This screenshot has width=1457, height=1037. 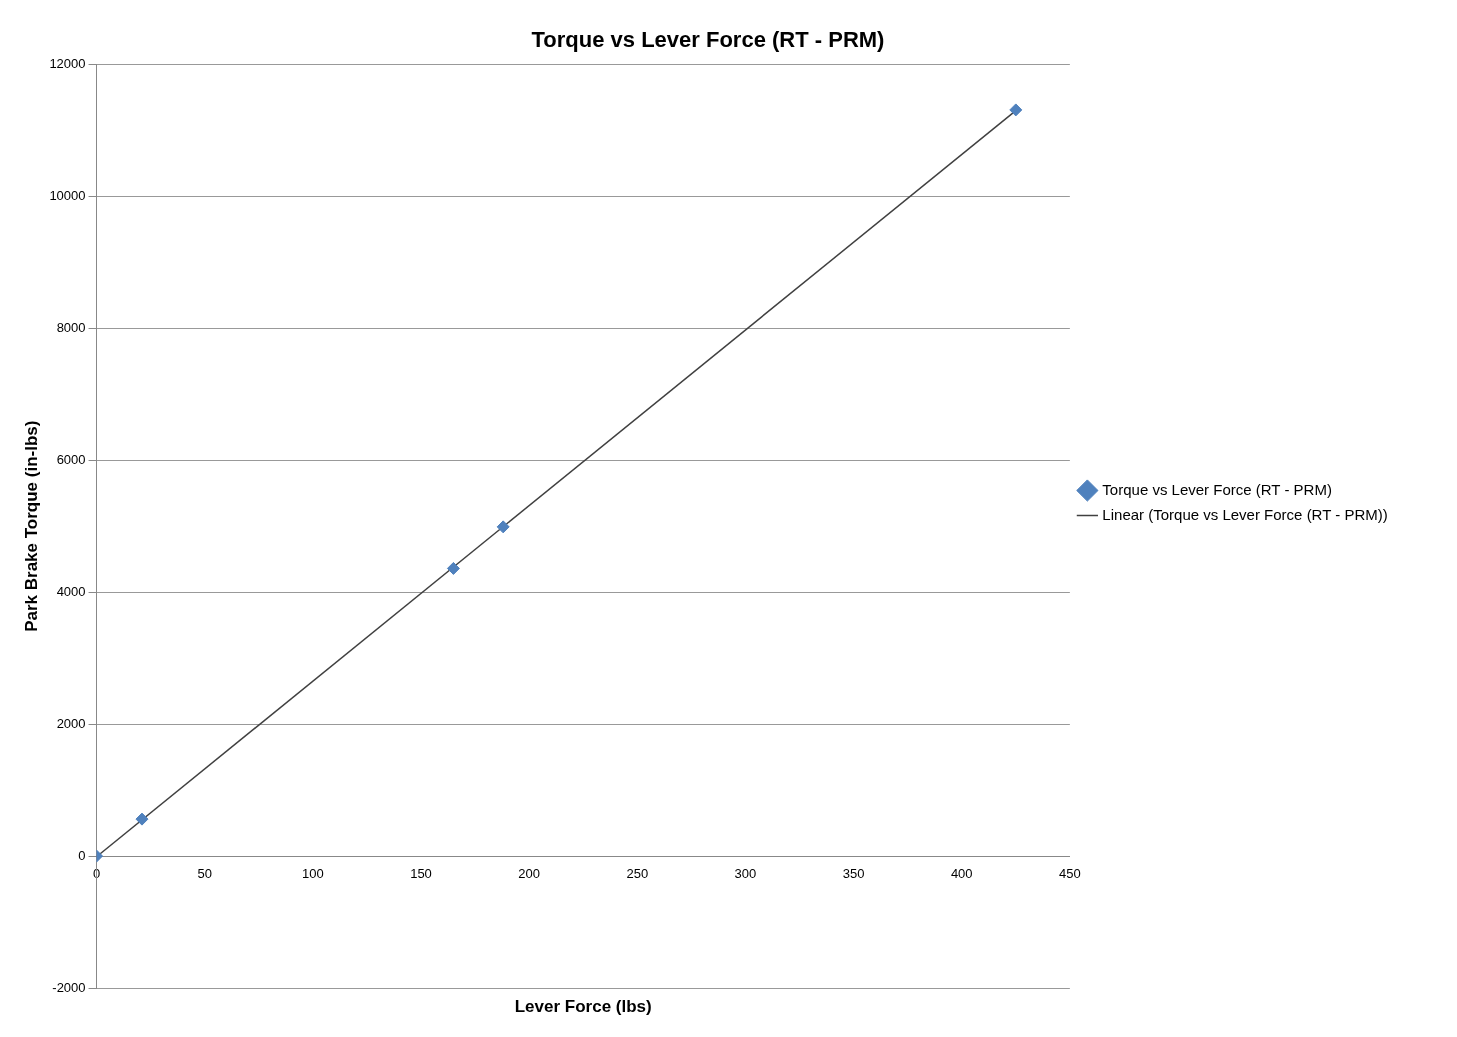 I want to click on y-tick-label: 6000, so click(x=71, y=459).